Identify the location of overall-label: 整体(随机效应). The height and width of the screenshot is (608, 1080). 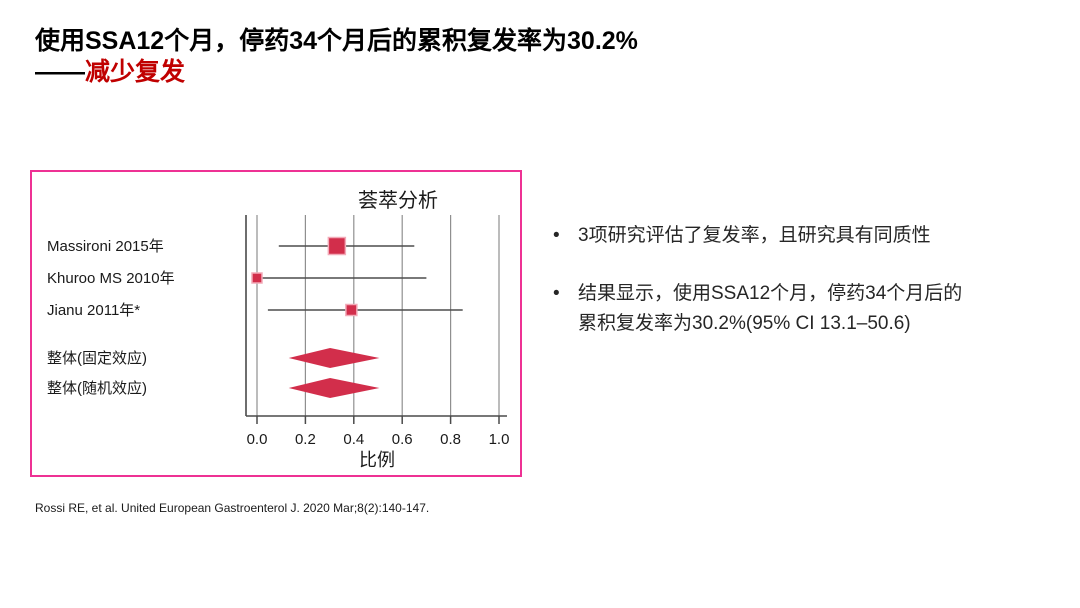
(97, 388).